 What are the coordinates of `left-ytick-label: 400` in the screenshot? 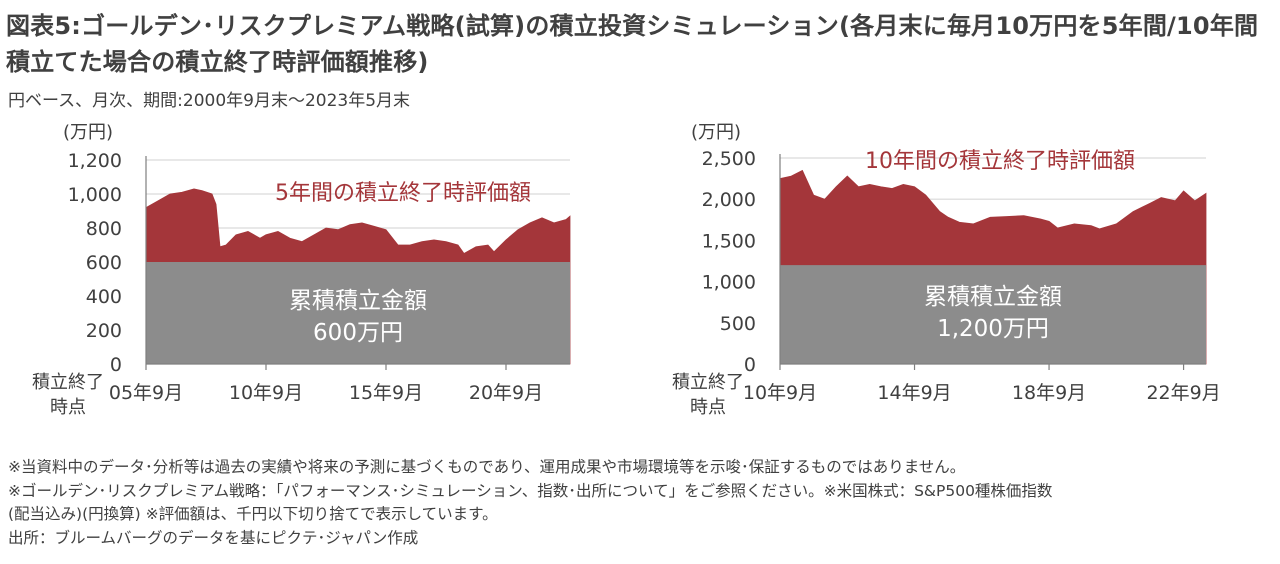 It's located at (104, 297).